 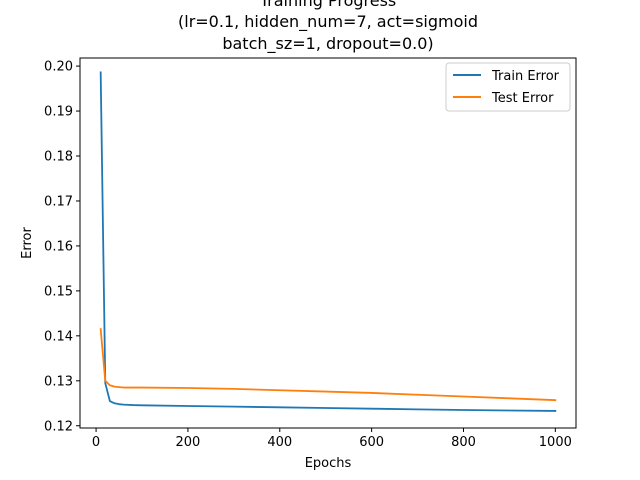 I want to click on y-tick-label: 0.19, so click(x=58, y=112).